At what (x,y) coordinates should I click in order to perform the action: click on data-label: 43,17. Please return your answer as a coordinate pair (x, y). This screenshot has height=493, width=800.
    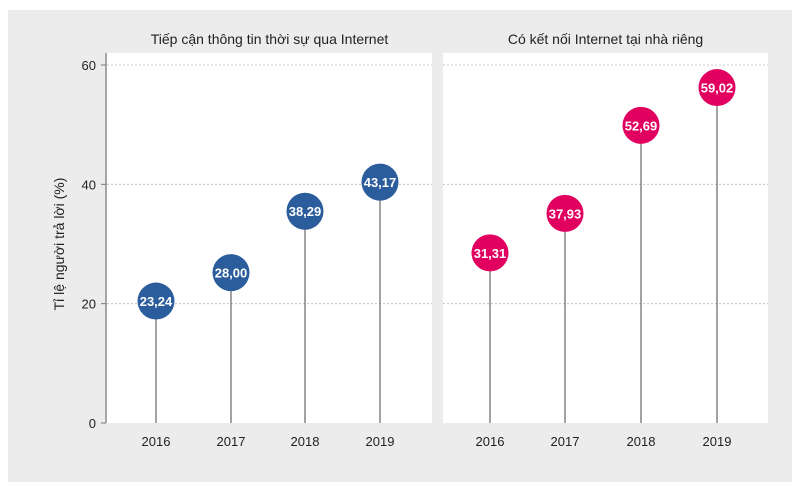
    Looking at the image, I should click on (380, 182).